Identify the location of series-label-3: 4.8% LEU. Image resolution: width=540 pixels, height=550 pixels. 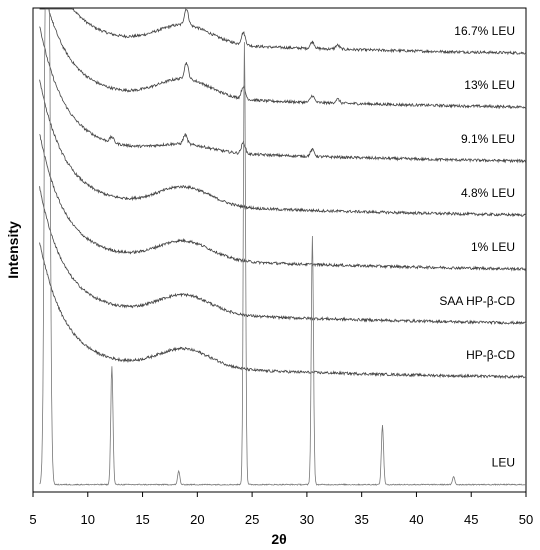
(488, 193).